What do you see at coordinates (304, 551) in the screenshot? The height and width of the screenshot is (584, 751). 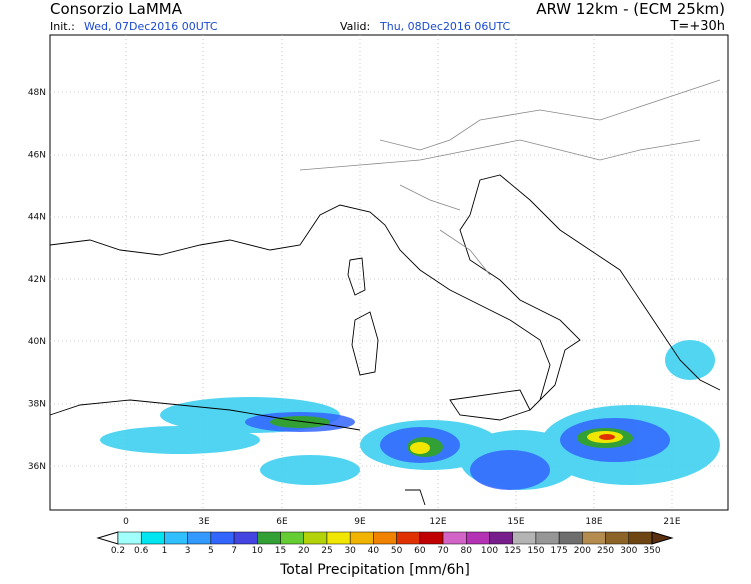 I see `colorbar-label: 20` at bounding box center [304, 551].